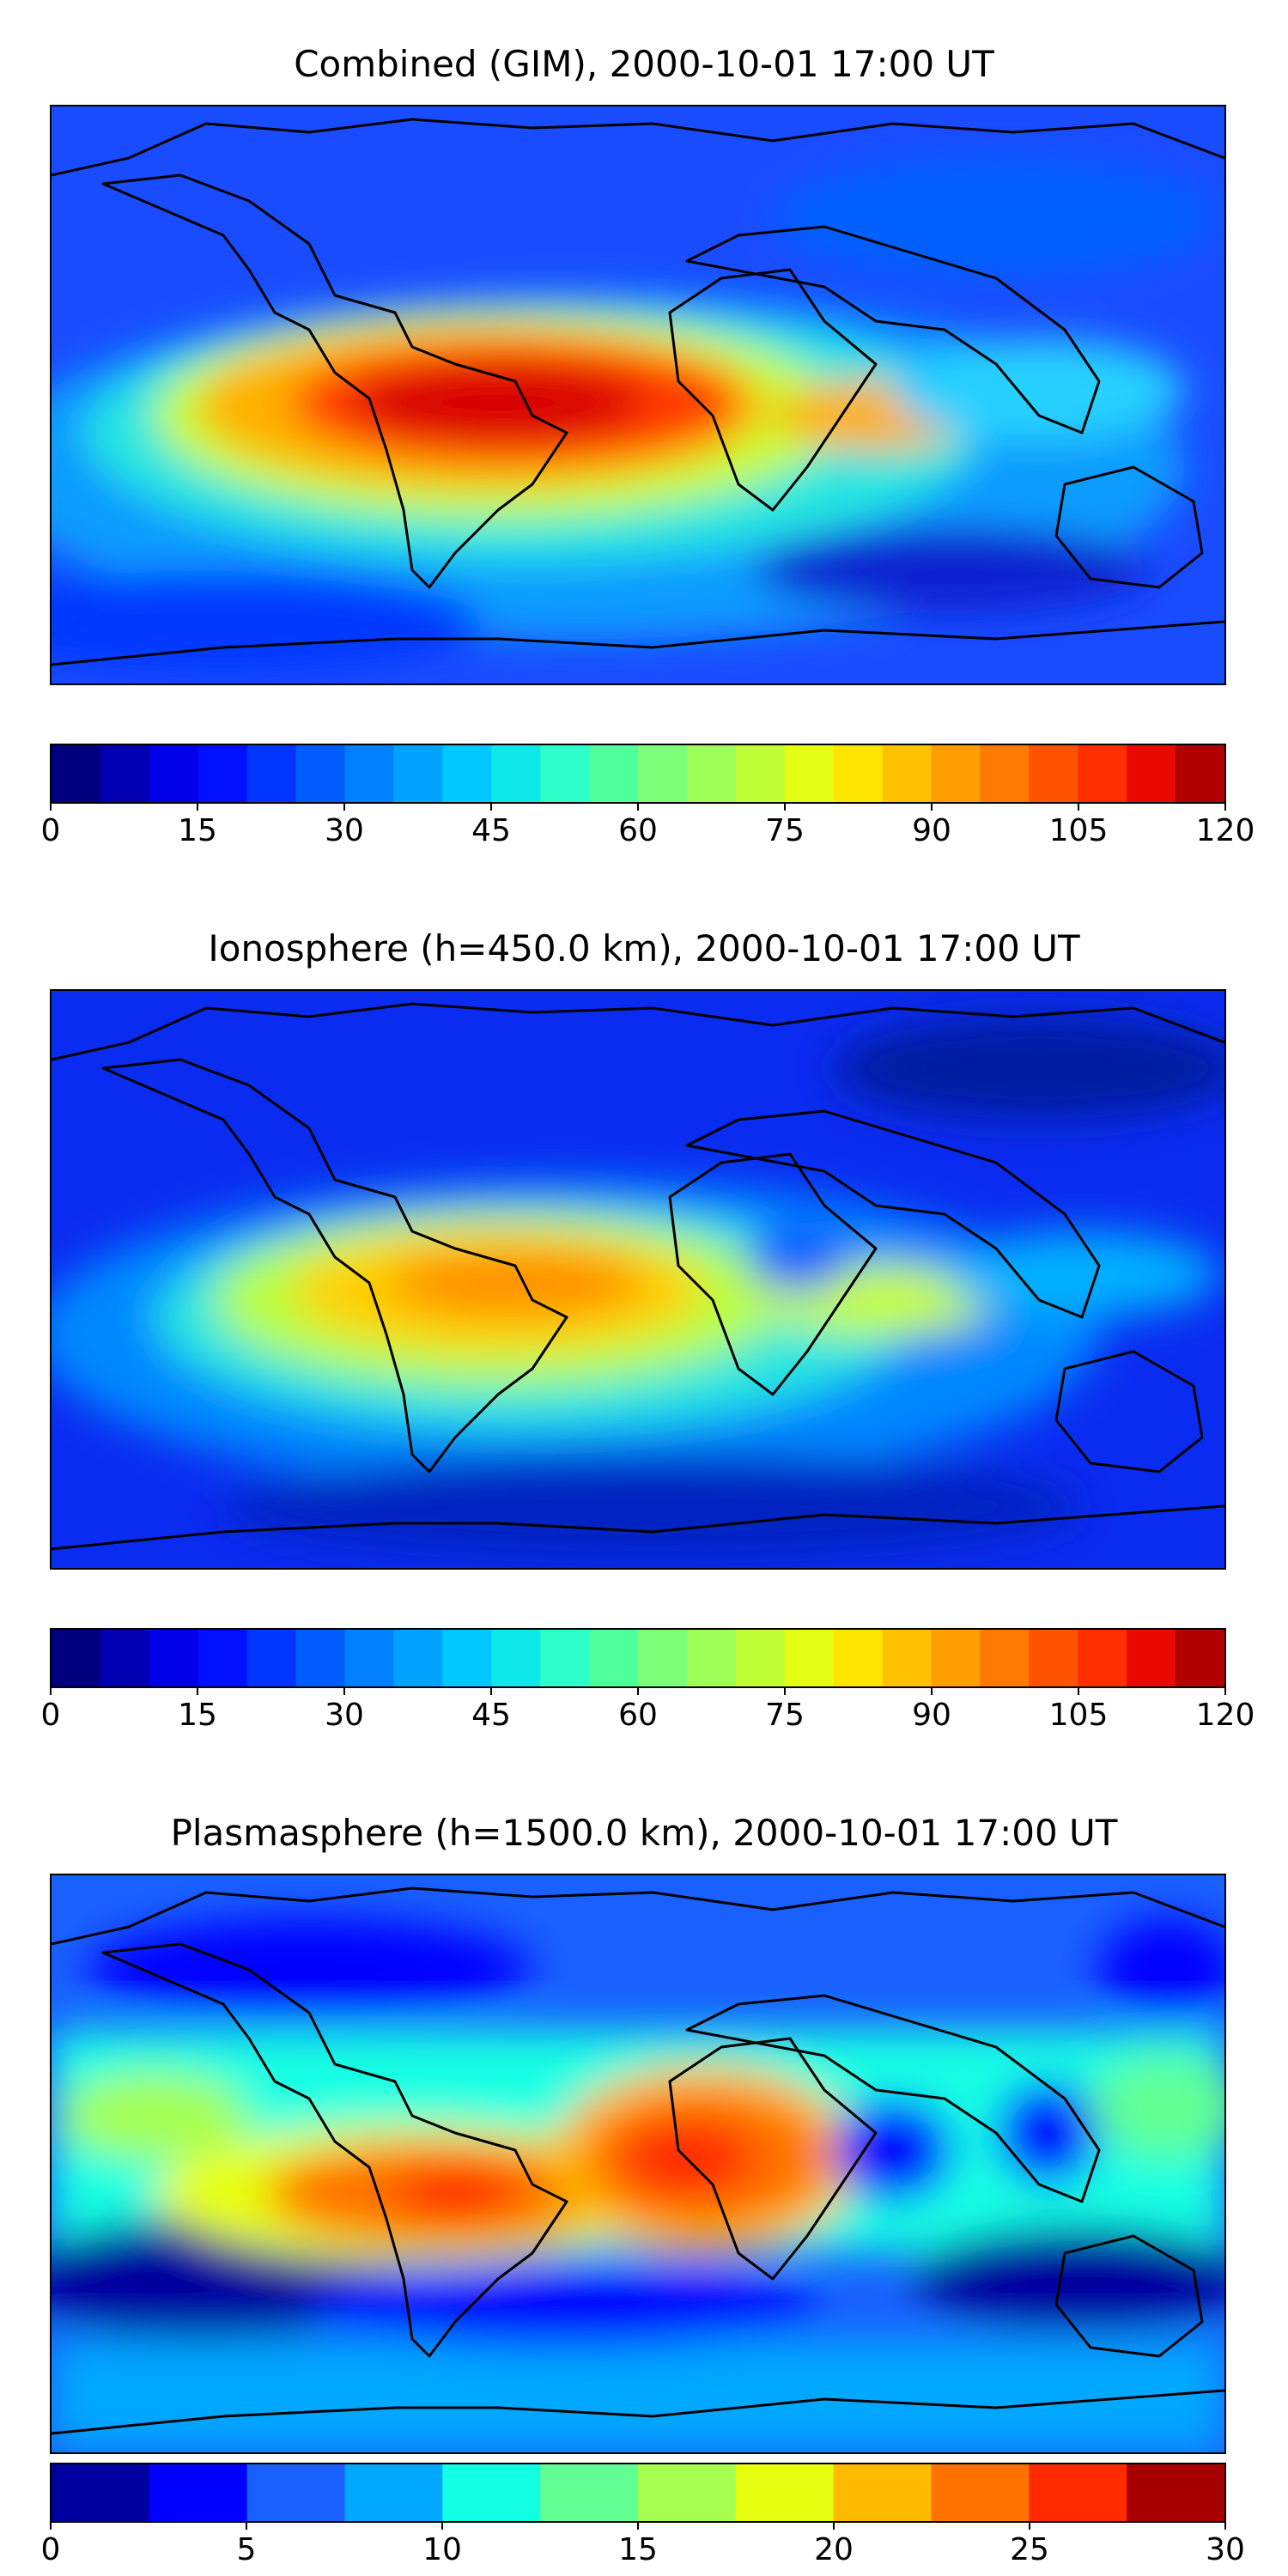  What do you see at coordinates (1225, 830) in the screenshot?
I see `colorbar-tick-label: 120` at bounding box center [1225, 830].